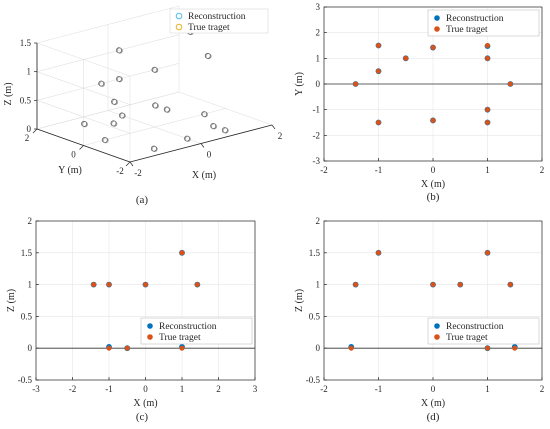 The width and height of the screenshot is (550, 429). Describe the element at coordinates (8, 93) in the screenshot. I see `z-axis-label: Z (m)` at that location.